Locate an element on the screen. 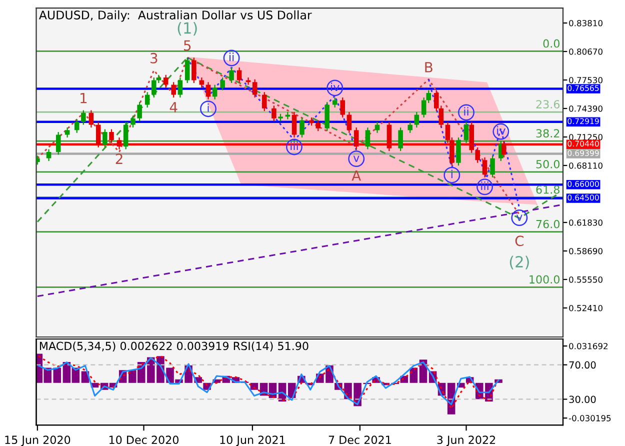 The image size is (625, 446). x-tick-label: 3 Jun 2022 is located at coordinates (466, 441).